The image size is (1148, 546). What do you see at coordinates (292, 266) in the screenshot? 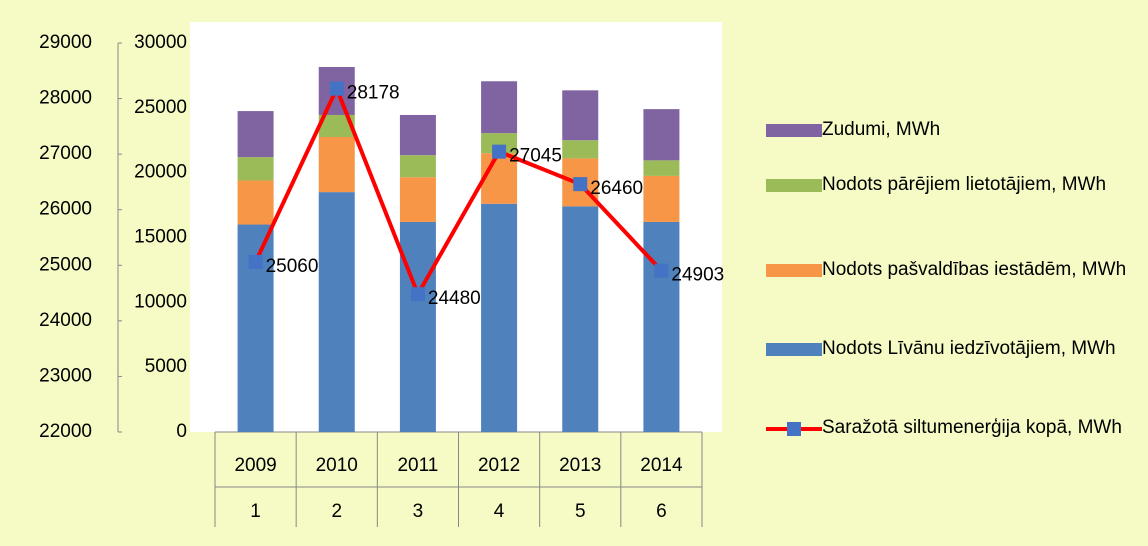
I see `data-label: 25060` at bounding box center [292, 266].